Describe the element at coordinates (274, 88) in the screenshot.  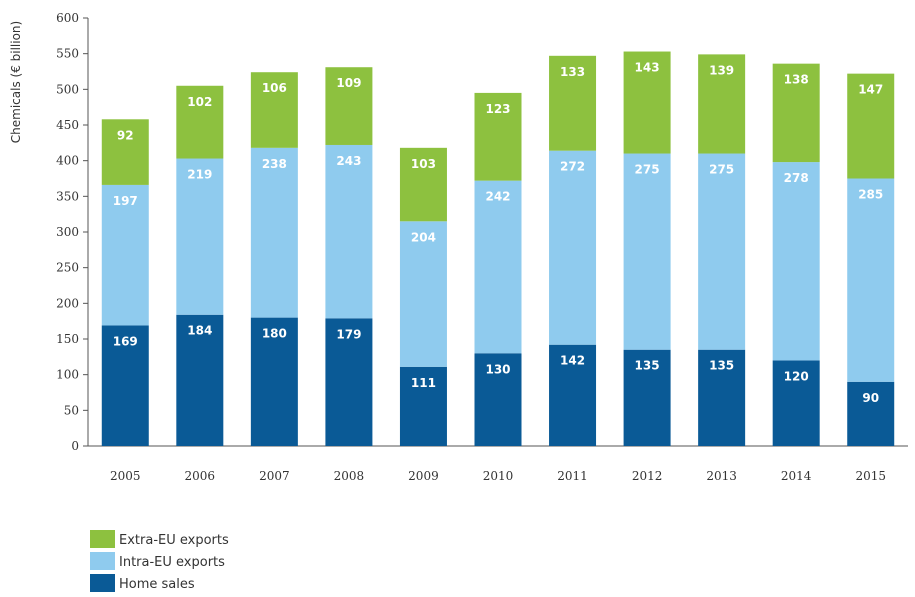
I see `bar-value-label: 106` at that location.